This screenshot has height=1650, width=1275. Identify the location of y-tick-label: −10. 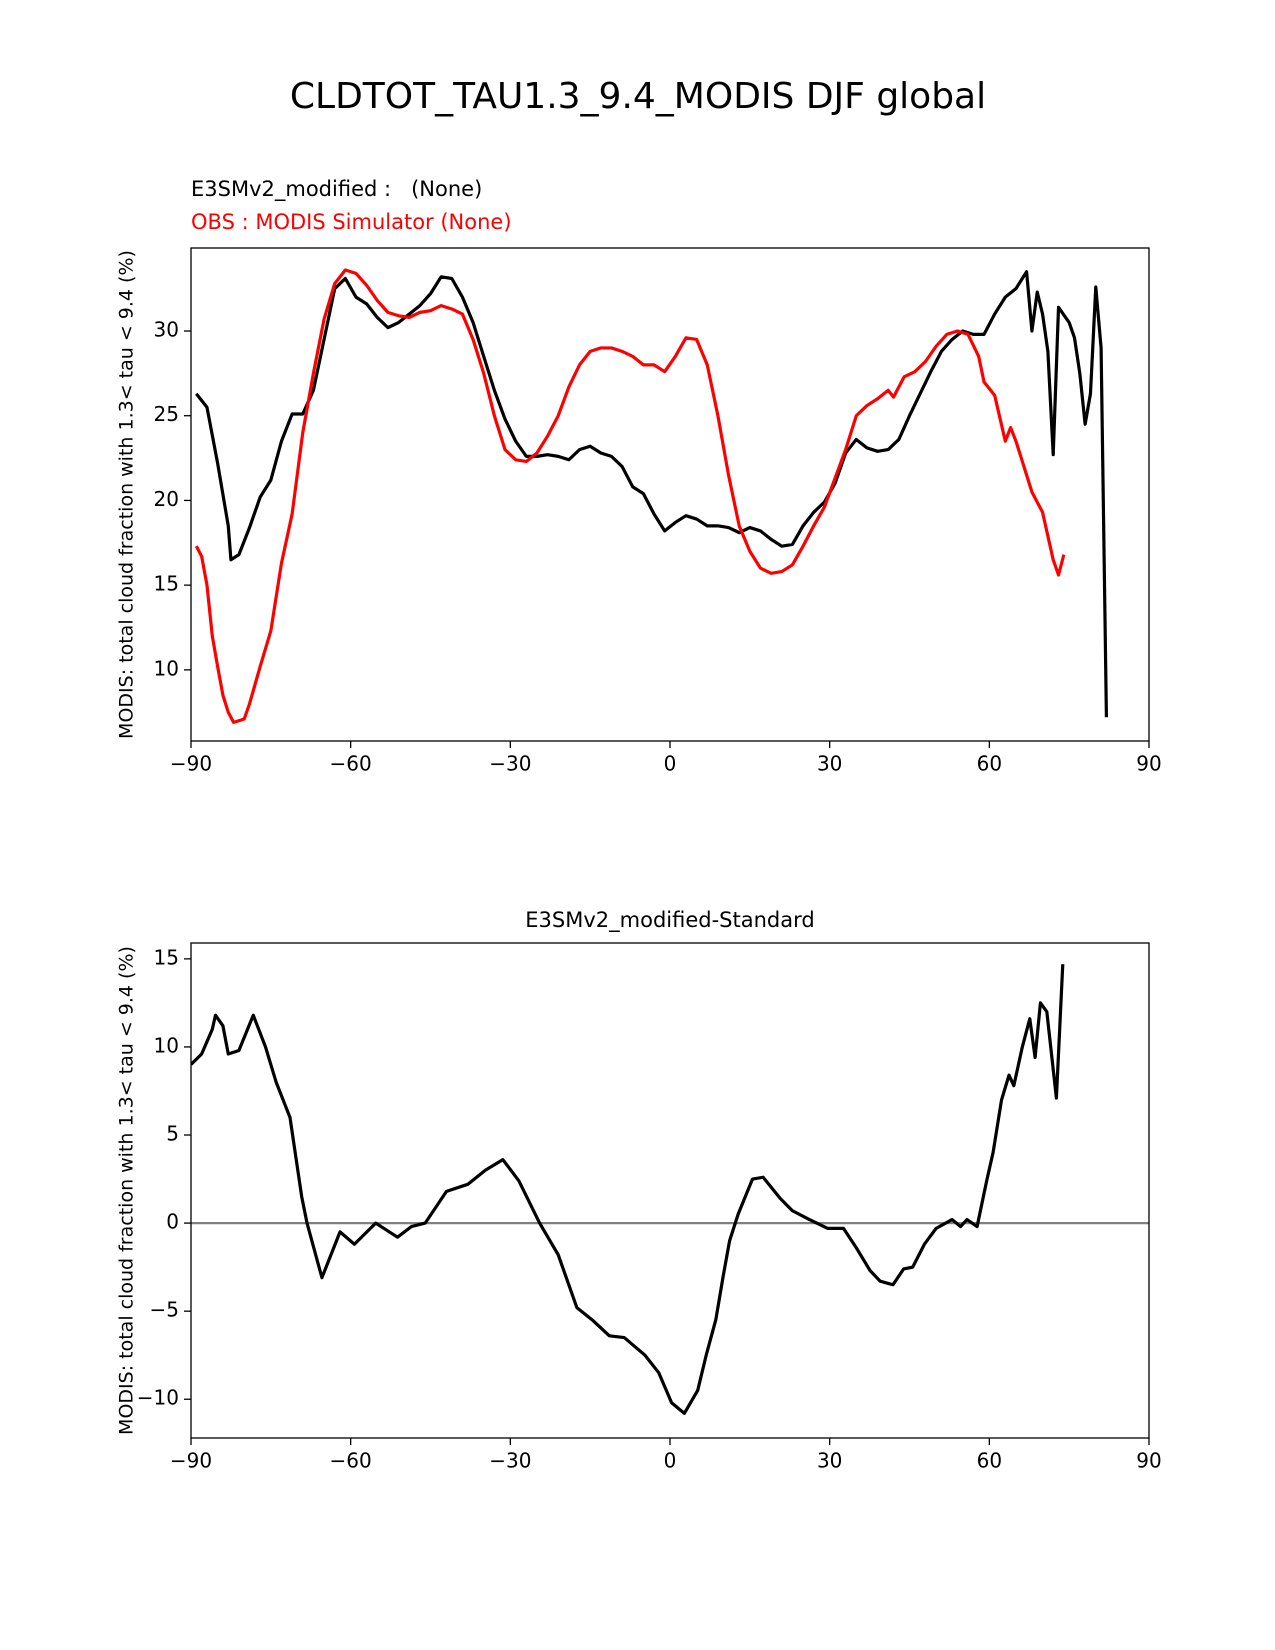
(158, 1398).